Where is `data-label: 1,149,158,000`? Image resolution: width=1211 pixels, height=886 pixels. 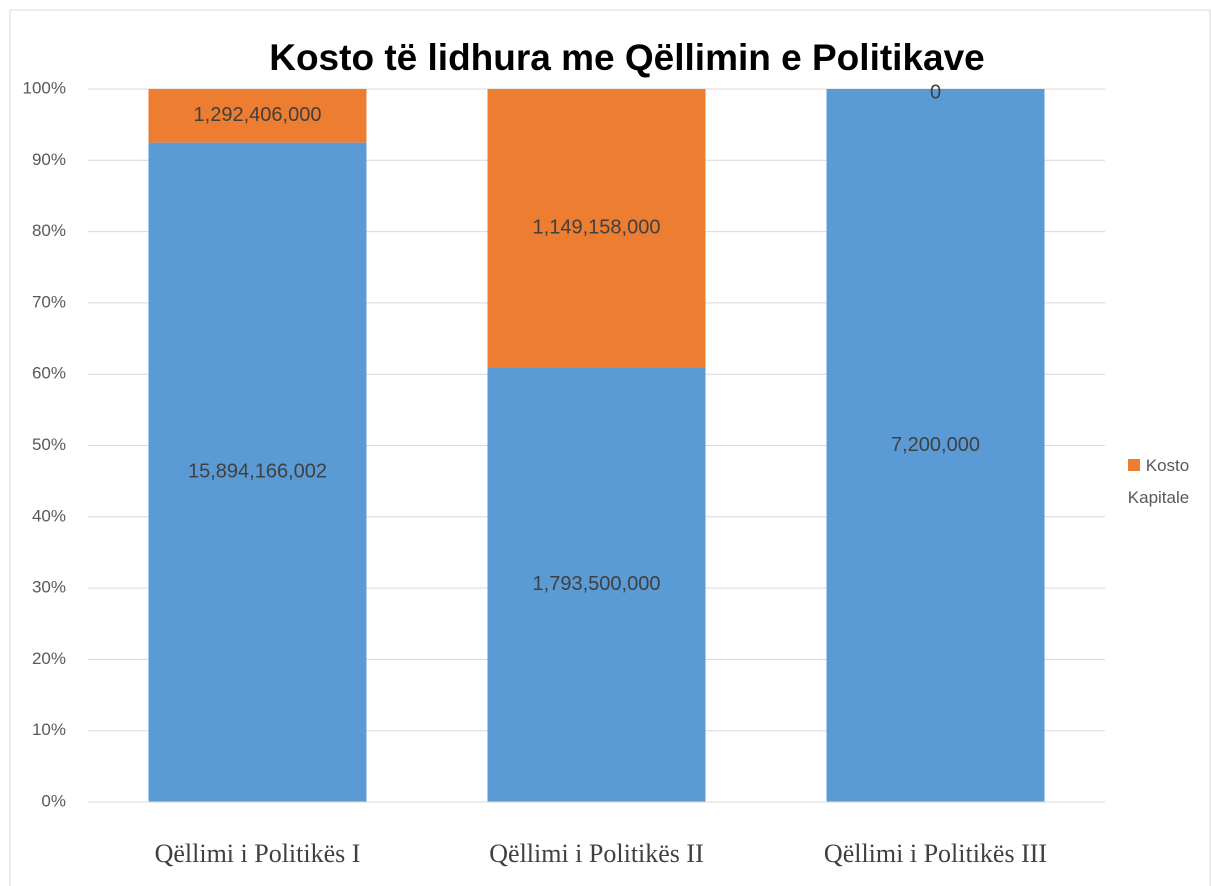
data-label: 1,149,158,000 is located at coordinates (597, 228).